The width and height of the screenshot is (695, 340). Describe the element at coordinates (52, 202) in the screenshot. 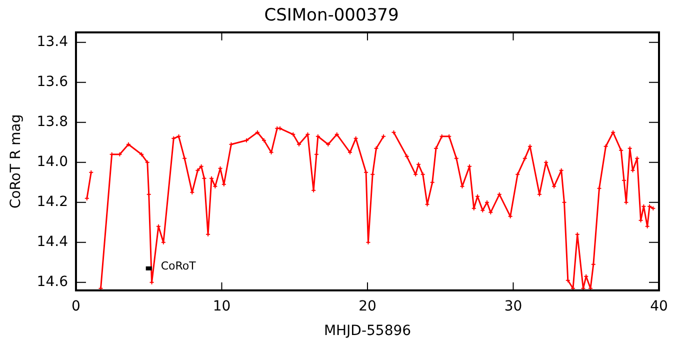

I see `y-tick-label: 14.2` at that location.